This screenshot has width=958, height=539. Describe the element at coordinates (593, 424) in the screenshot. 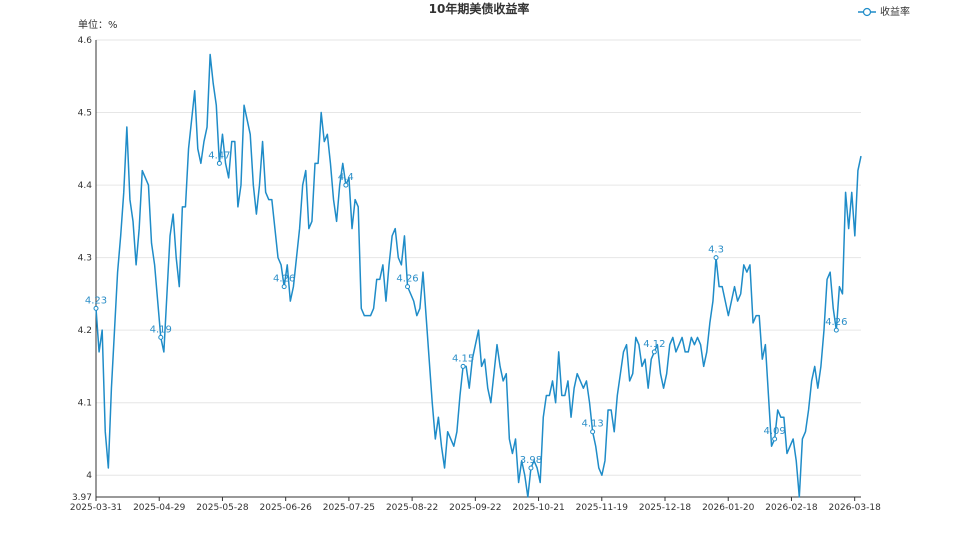

I see `data-point-label: 4.13` at that location.